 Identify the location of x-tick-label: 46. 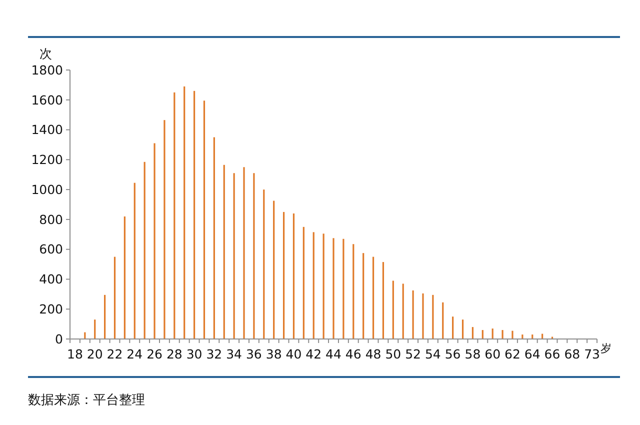
(353, 354).